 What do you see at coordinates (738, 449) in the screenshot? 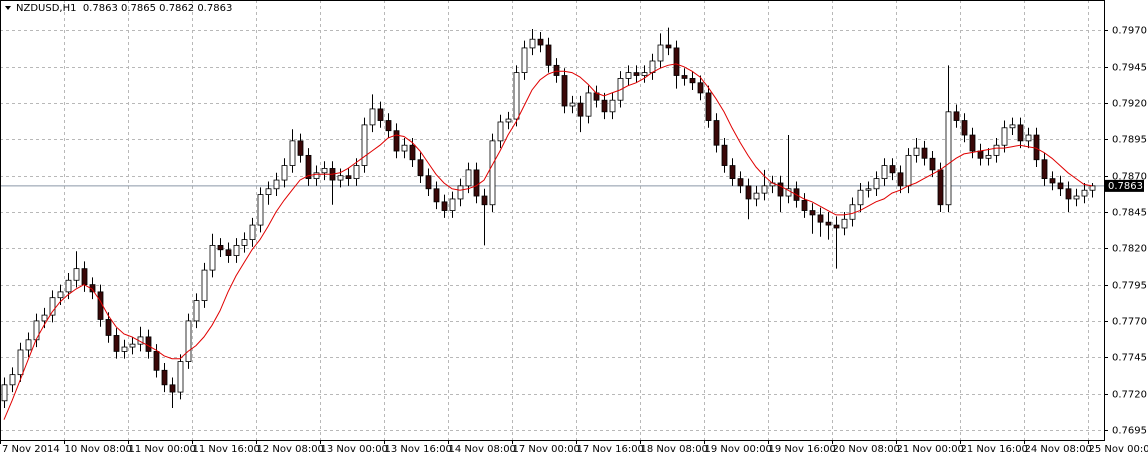
I see `x-tick-label: 19 Nov 00:00` at bounding box center [738, 449].